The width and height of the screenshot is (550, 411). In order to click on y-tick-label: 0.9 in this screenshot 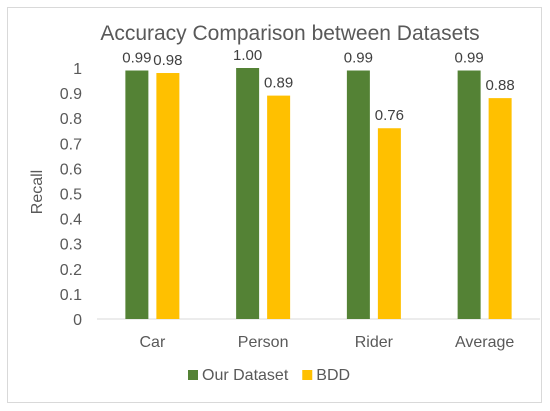, I will do `click(71, 94)`.